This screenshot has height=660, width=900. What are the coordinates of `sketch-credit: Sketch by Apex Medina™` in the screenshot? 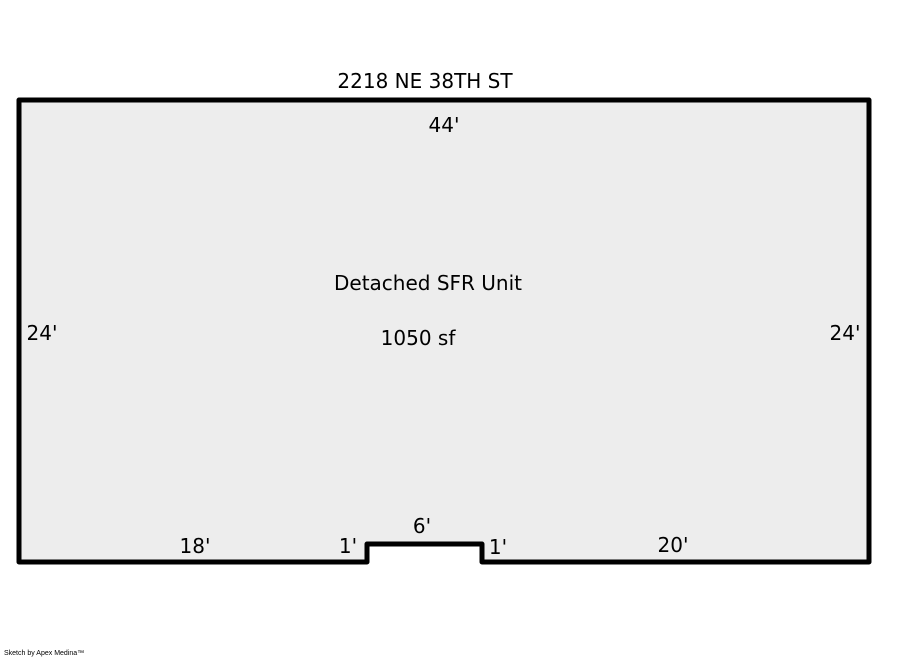 It's located at (44, 653).